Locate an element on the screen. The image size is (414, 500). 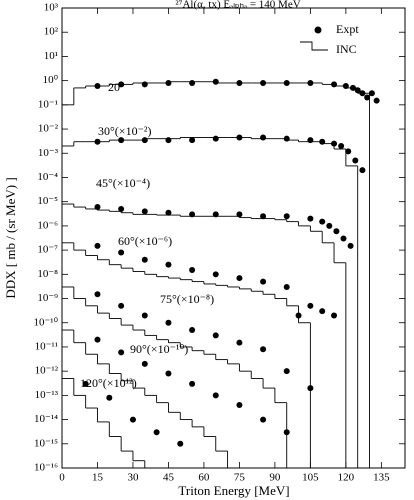
y-tick-label: 10¹ is located at coordinates (51, 56).